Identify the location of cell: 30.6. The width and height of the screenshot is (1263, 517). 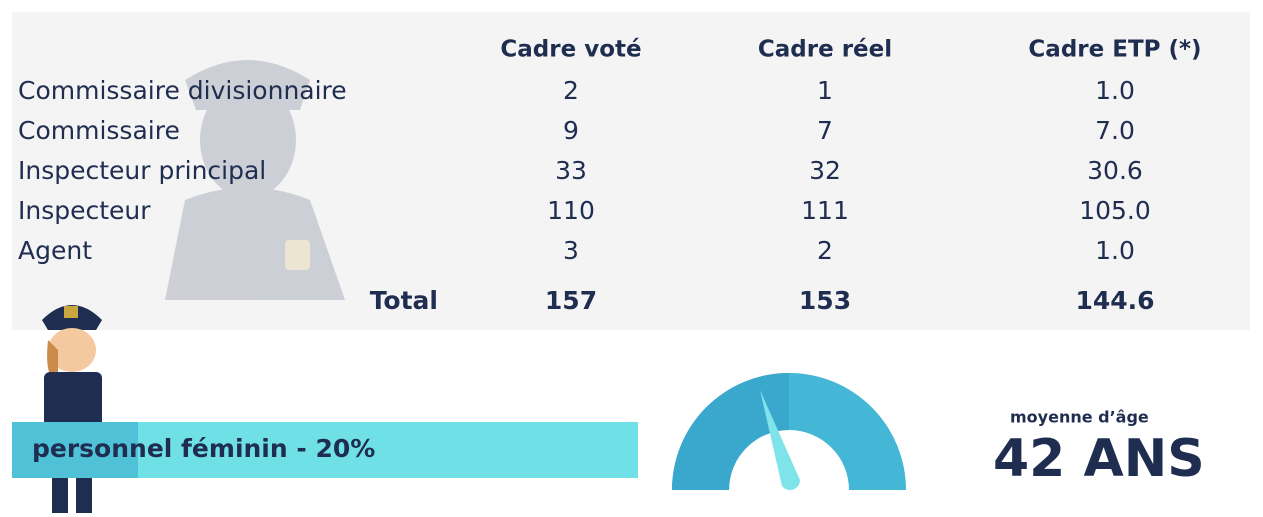
(1115, 170).